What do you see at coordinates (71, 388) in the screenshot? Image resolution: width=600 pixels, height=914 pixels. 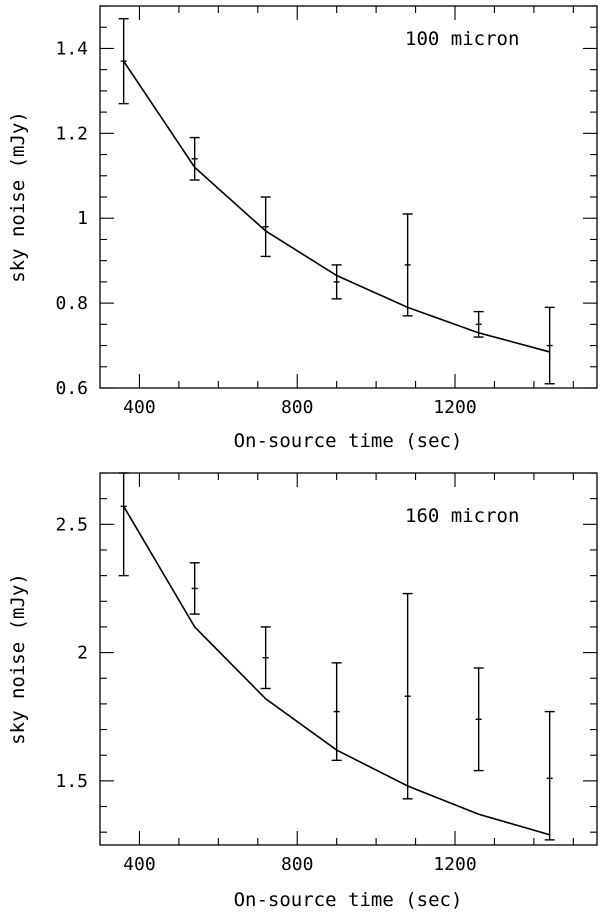 I see `y-tick-label: 0.6` at bounding box center [71, 388].